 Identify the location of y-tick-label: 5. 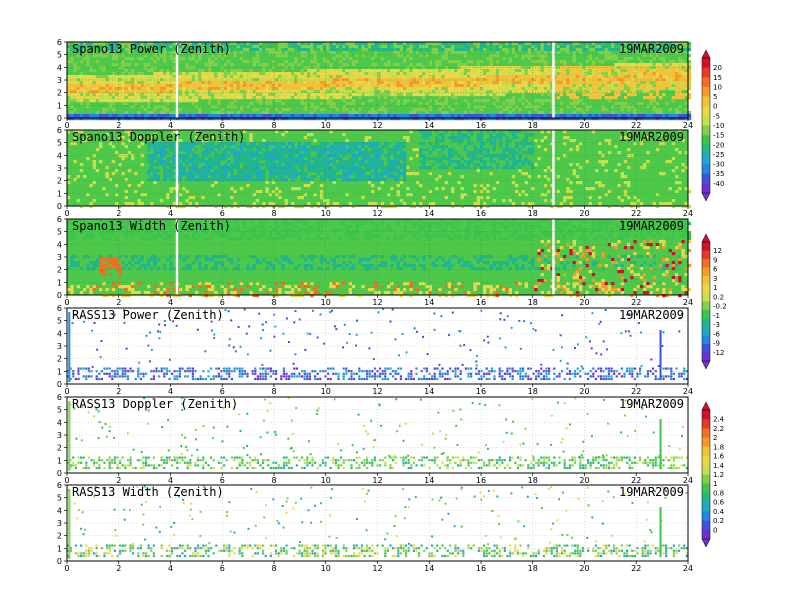
(59, 55).